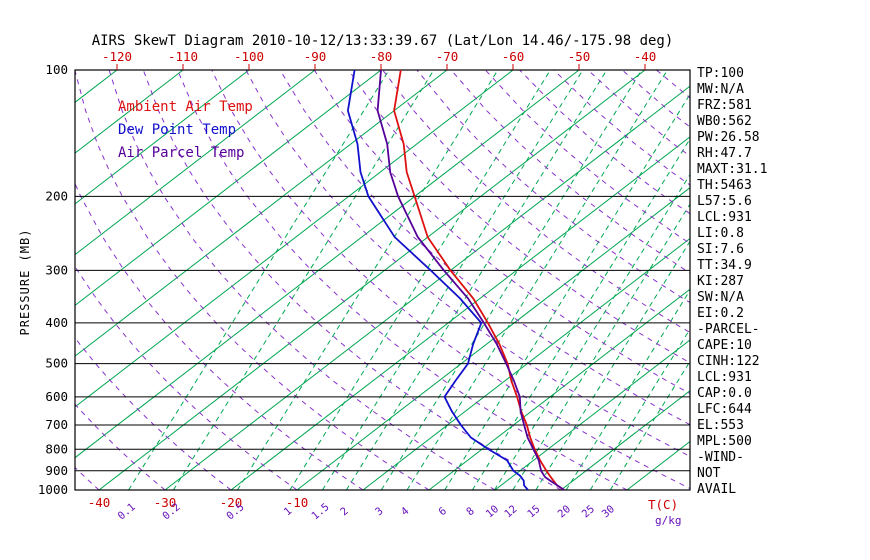 The width and height of the screenshot is (870, 560). What do you see at coordinates (728, 329) in the screenshot?
I see `stat-line: -PARCEL-` at bounding box center [728, 329].